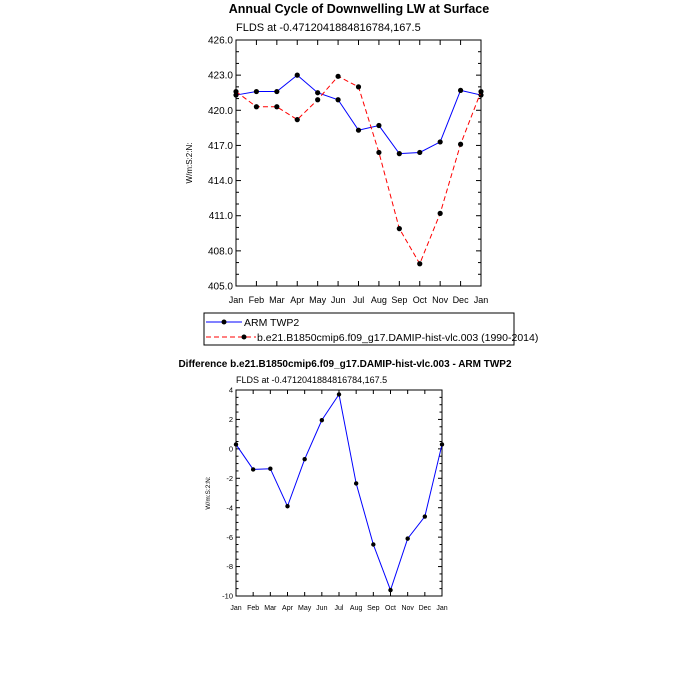 The image size is (700, 700). I want to click on difference-ytick-label: 2, so click(231, 419).